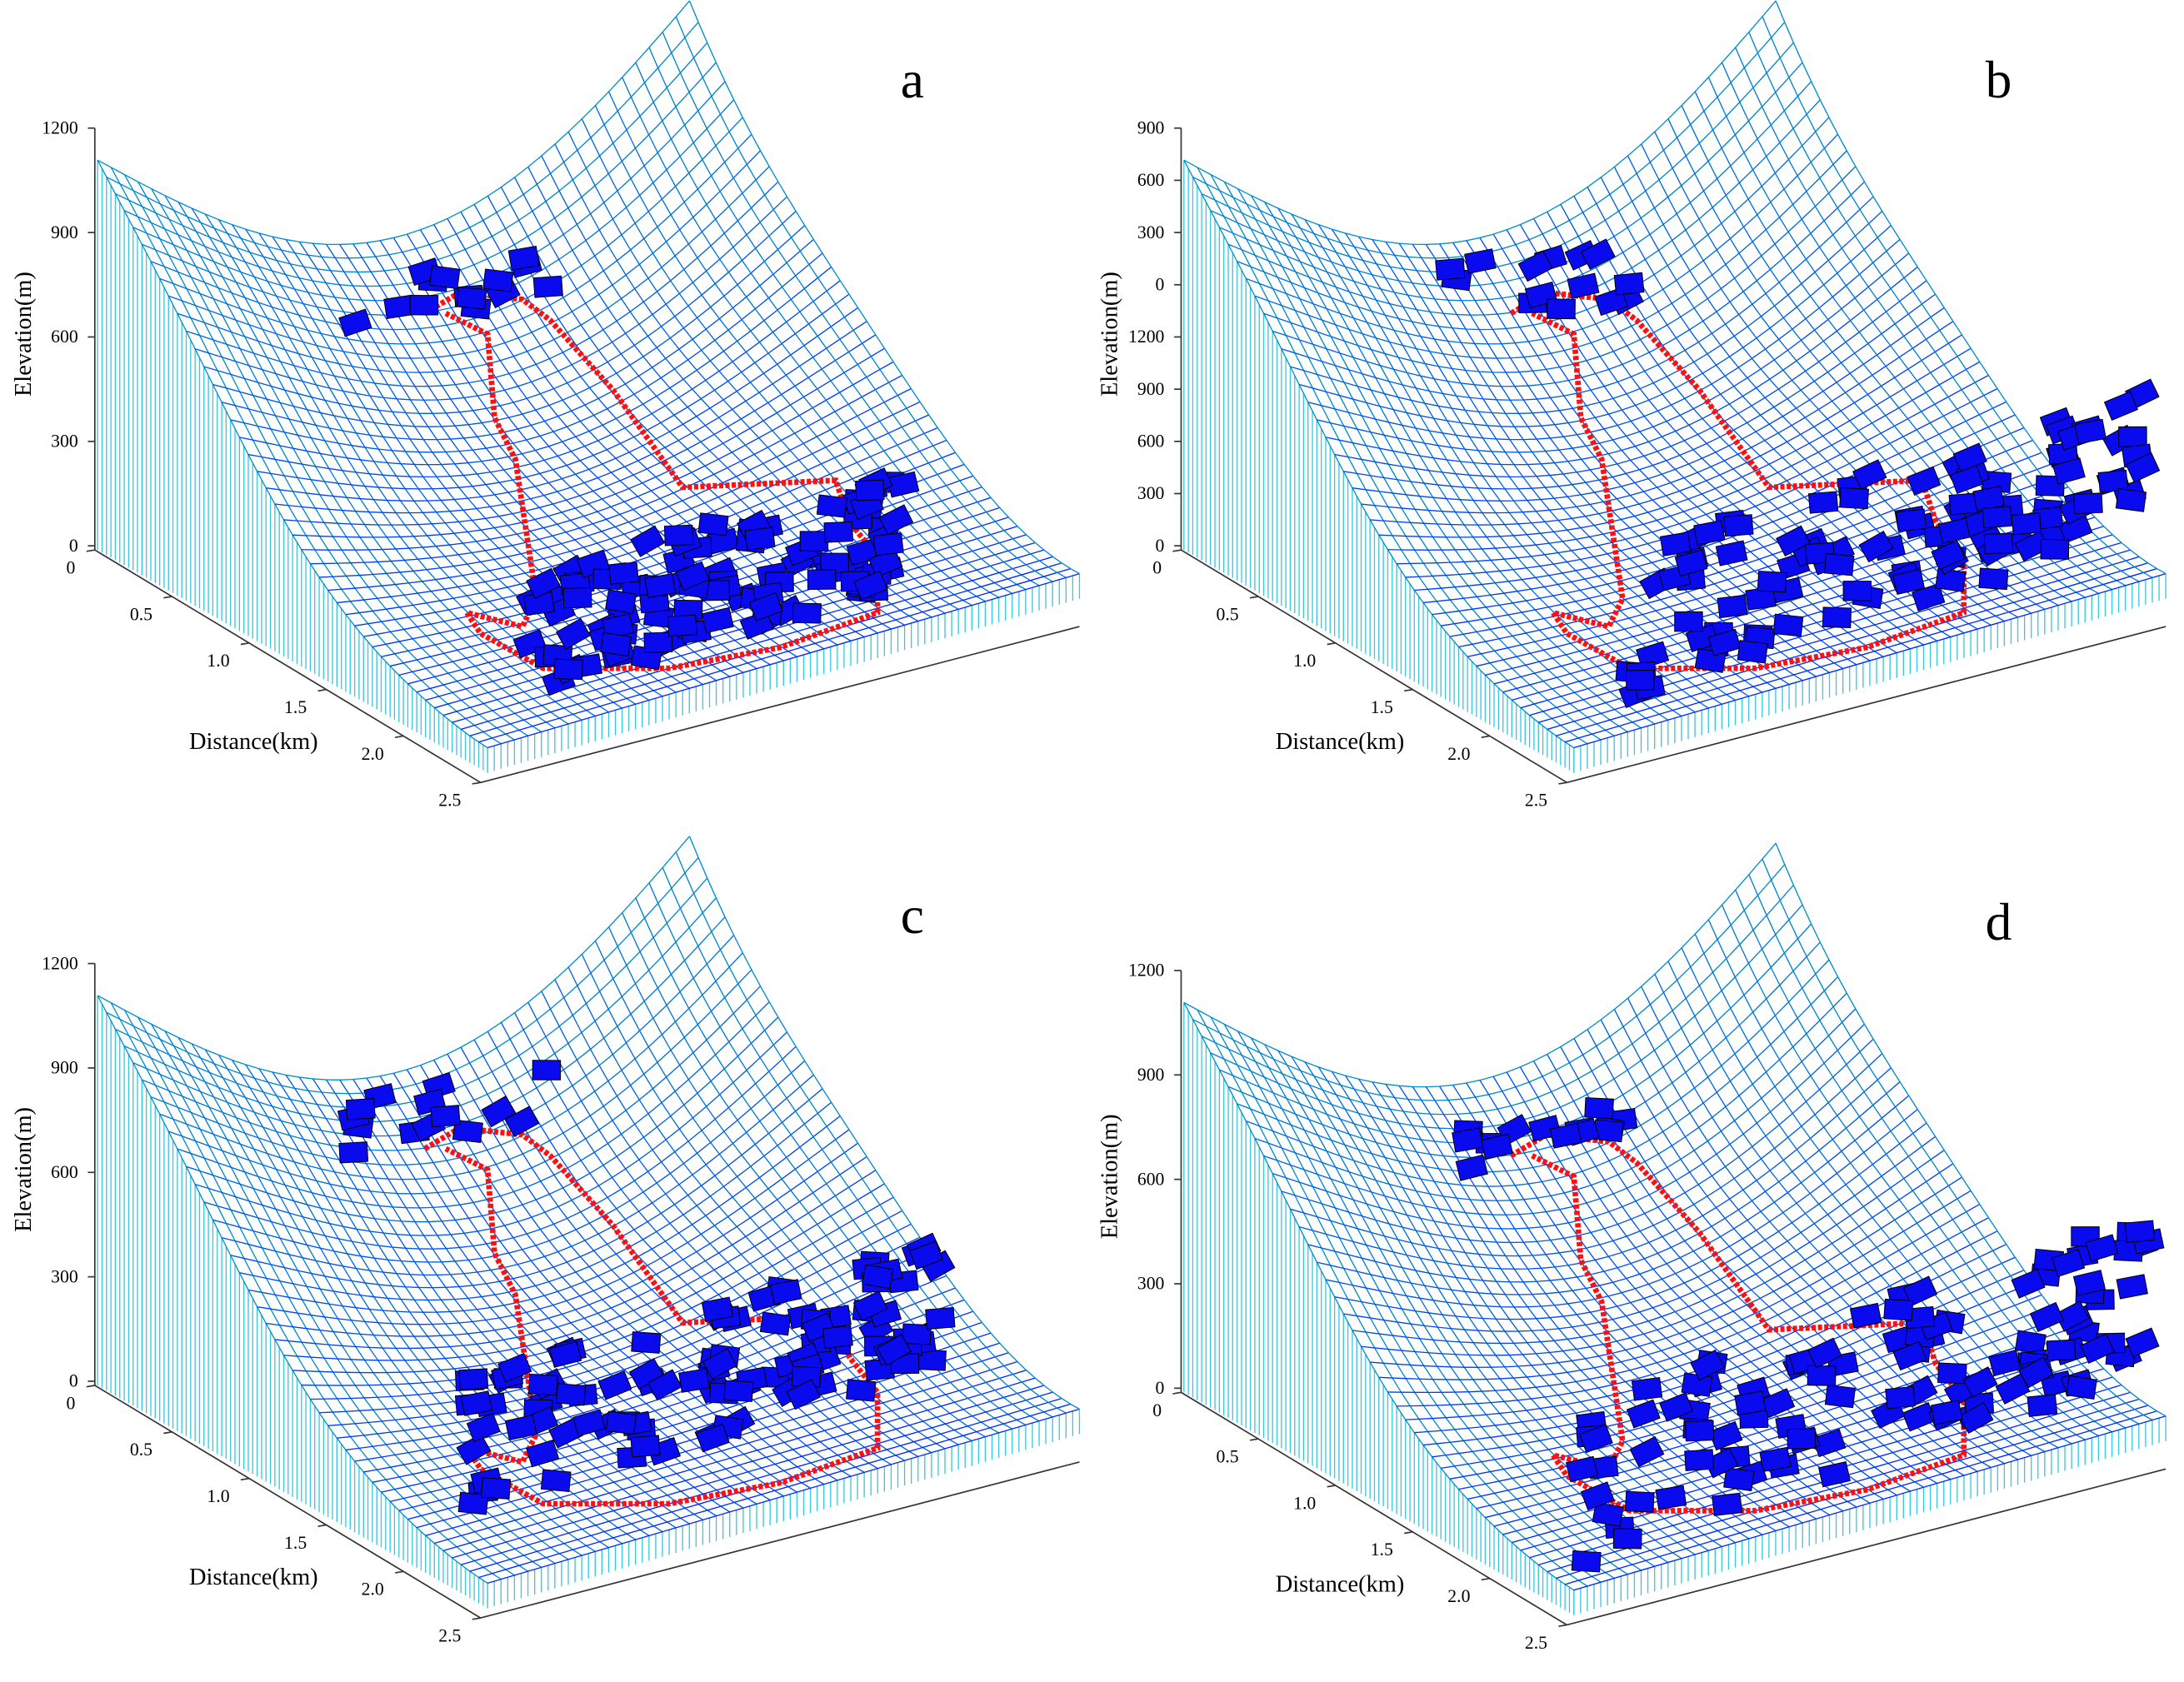 The height and width of the screenshot is (1682, 2184). Describe the element at coordinates (1228, 1457) in the screenshot. I see `distance-tick-label: 0.5` at that location.